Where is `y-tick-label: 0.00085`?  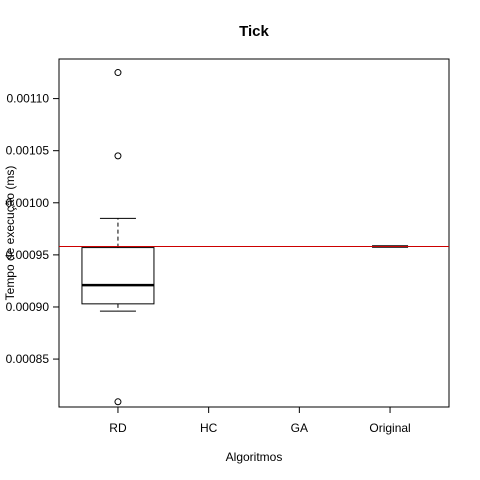
y-tick-label: 0.00085 is located at coordinates (28, 359).